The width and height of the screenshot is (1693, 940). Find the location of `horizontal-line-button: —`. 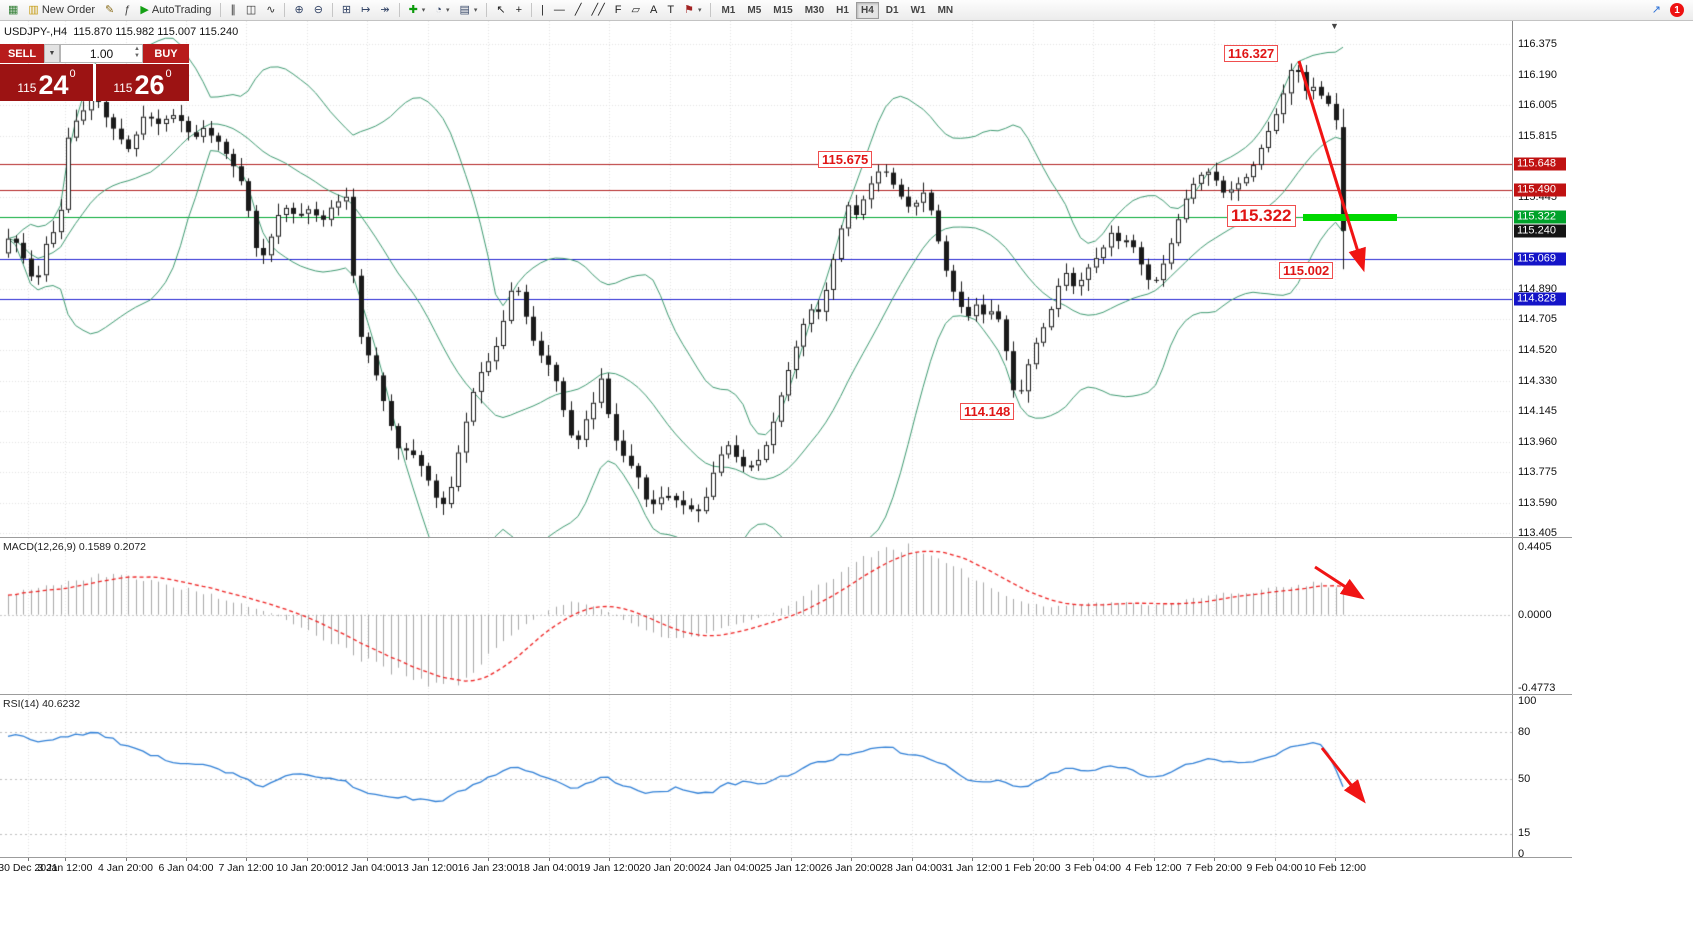

horizontal-line-button: — is located at coordinates (559, 10).